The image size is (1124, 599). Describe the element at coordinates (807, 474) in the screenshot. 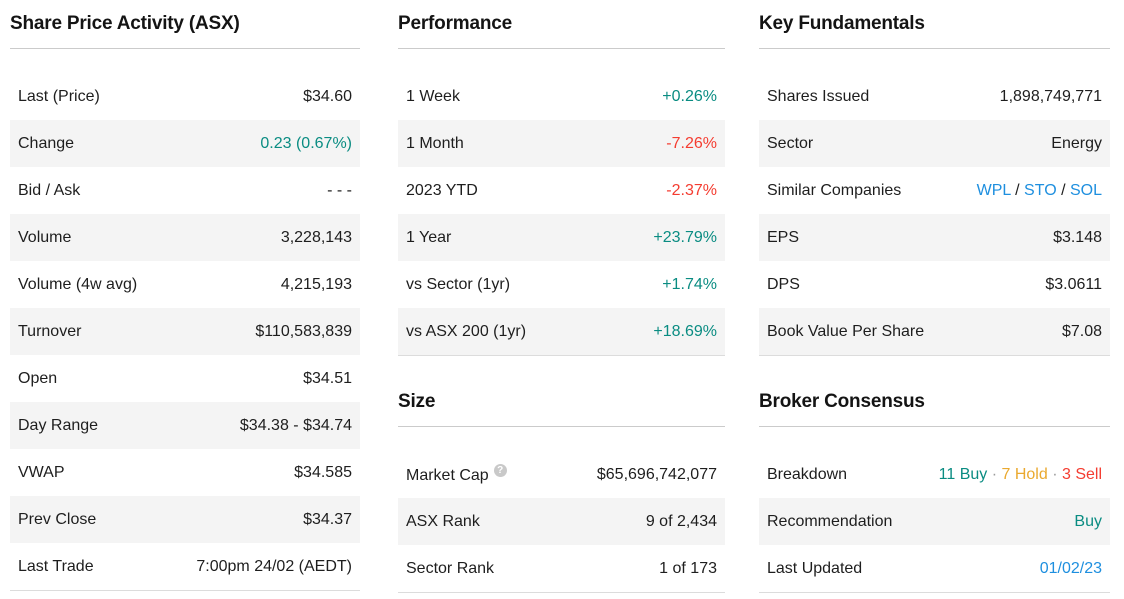

I see `row-label-text: Breakdown` at that location.